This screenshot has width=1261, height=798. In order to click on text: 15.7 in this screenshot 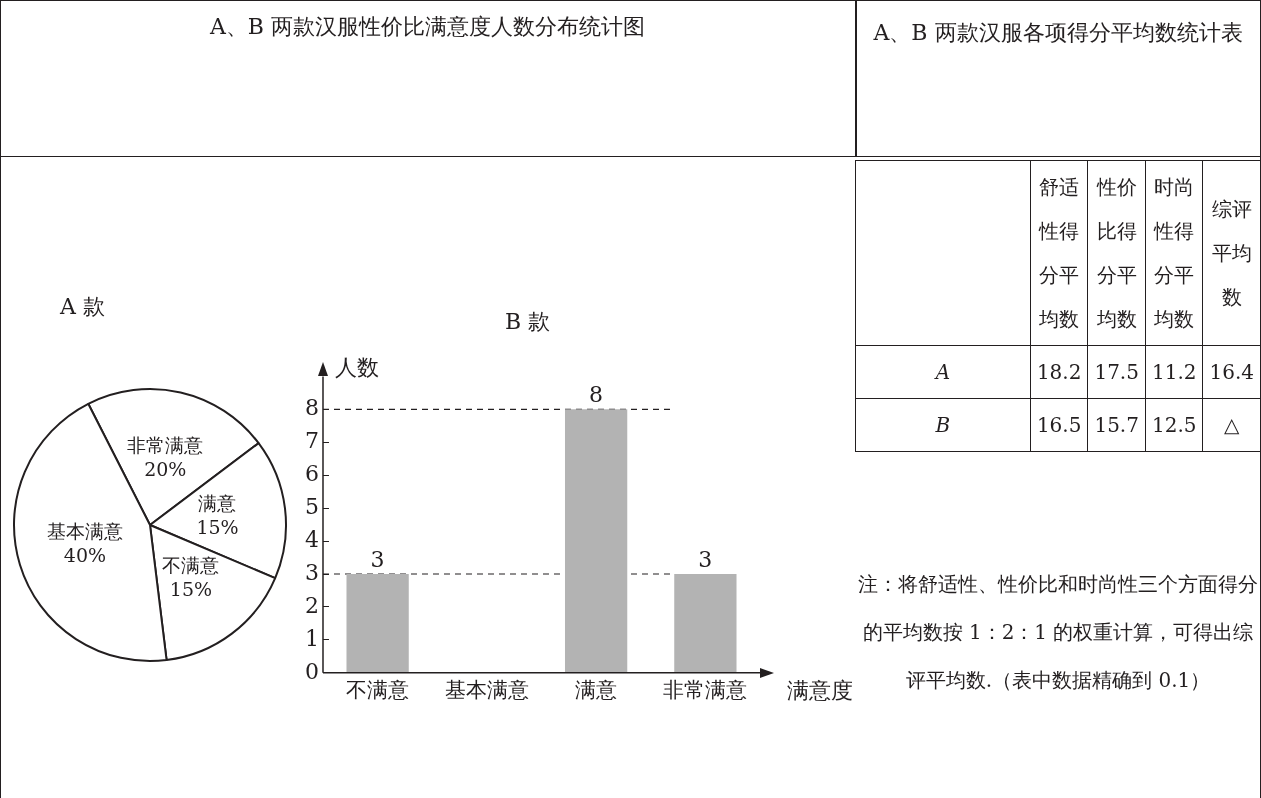, I will do `click(1116, 425)`.